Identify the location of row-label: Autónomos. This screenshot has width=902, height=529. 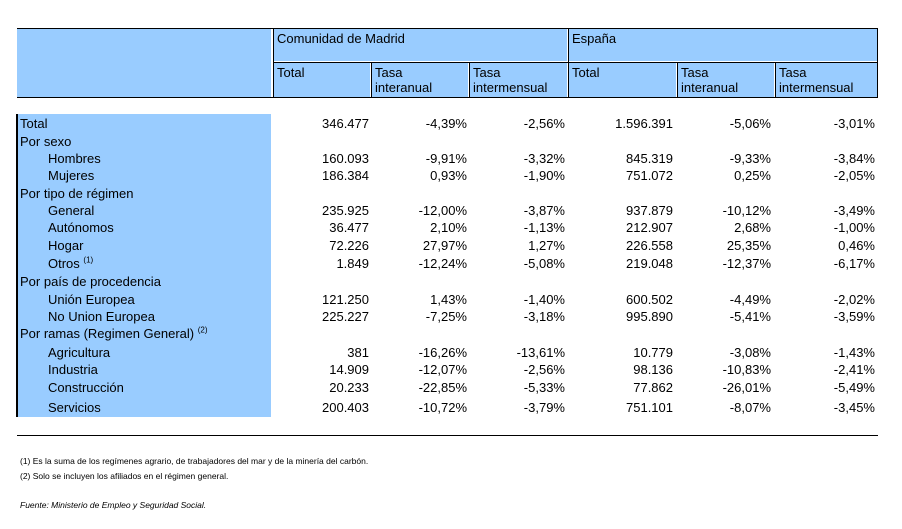
(81, 227).